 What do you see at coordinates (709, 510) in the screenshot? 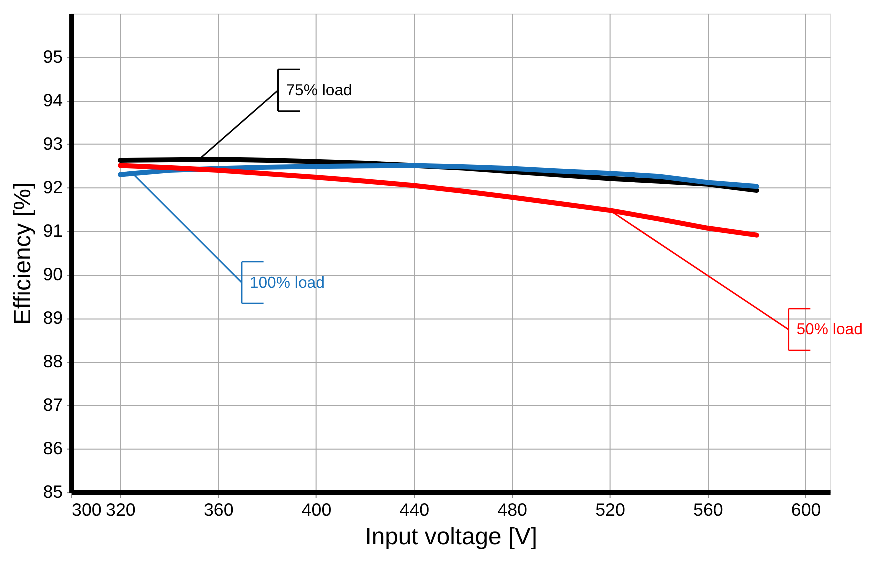
I see `x-tick-label: 560` at bounding box center [709, 510].